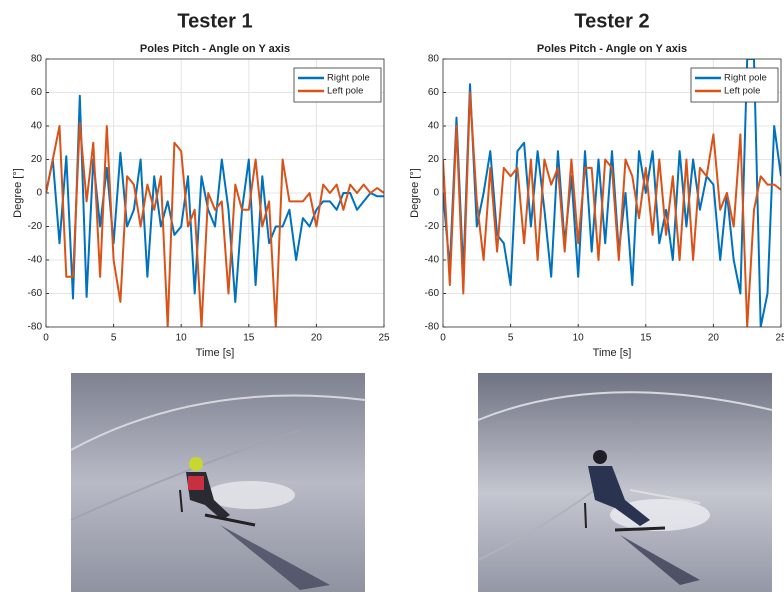 The height and width of the screenshot is (597, 784). Describe the element at coordinates (215, 224) in the screenshot. I see `series-line` at that location.